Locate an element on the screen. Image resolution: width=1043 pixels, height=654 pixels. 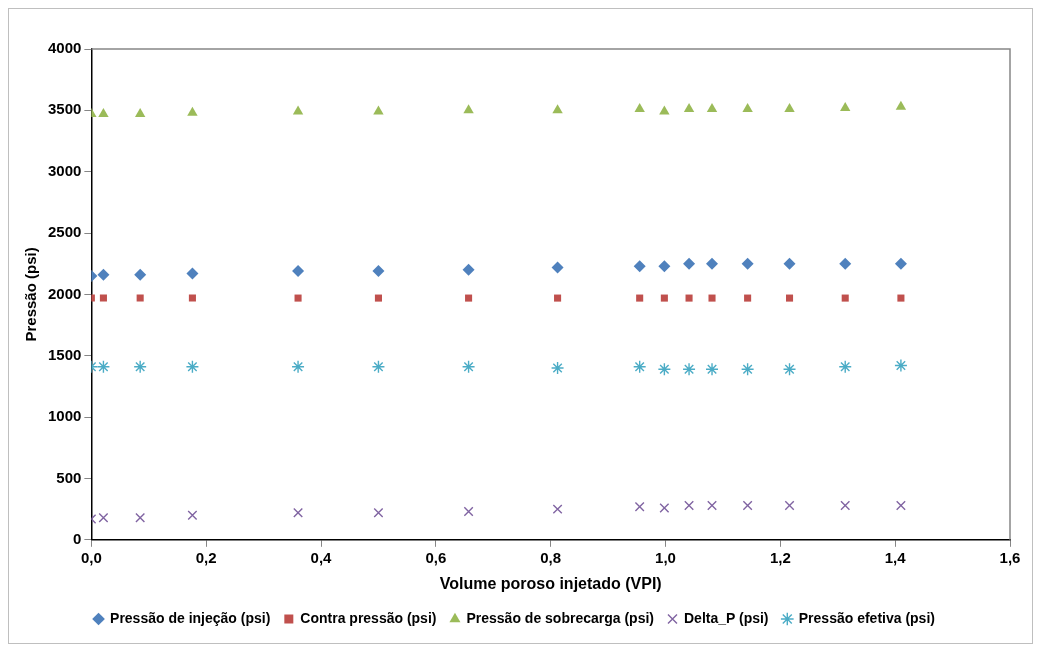
y-tick-label: 2000 is located at coordinates (64, 293).